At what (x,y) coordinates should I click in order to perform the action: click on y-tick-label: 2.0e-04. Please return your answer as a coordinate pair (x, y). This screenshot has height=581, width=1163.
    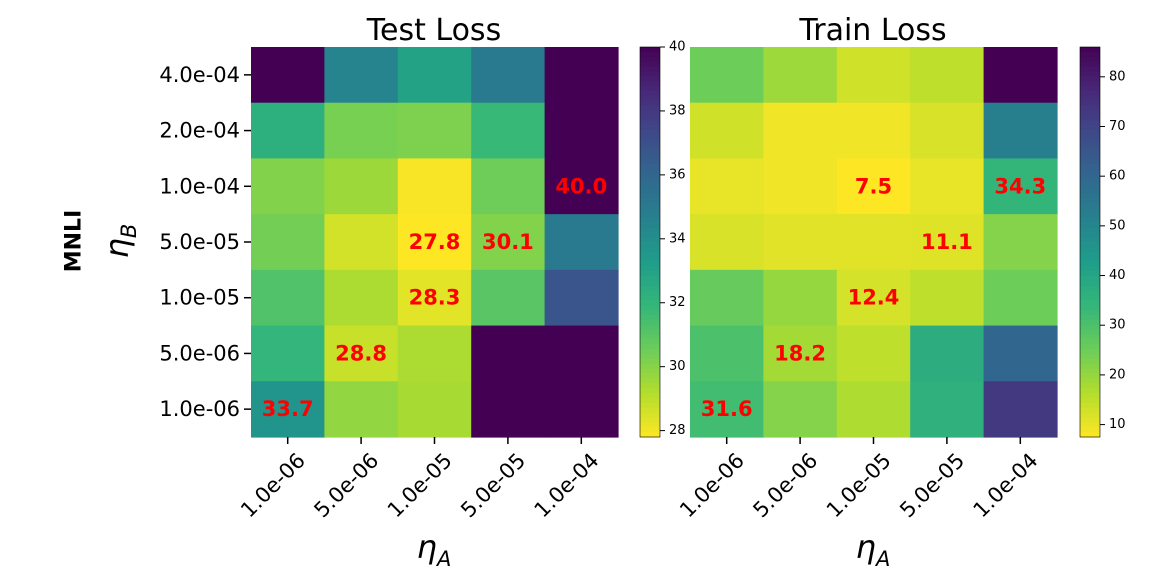
    Looking at the image, I should click on (199, 131).